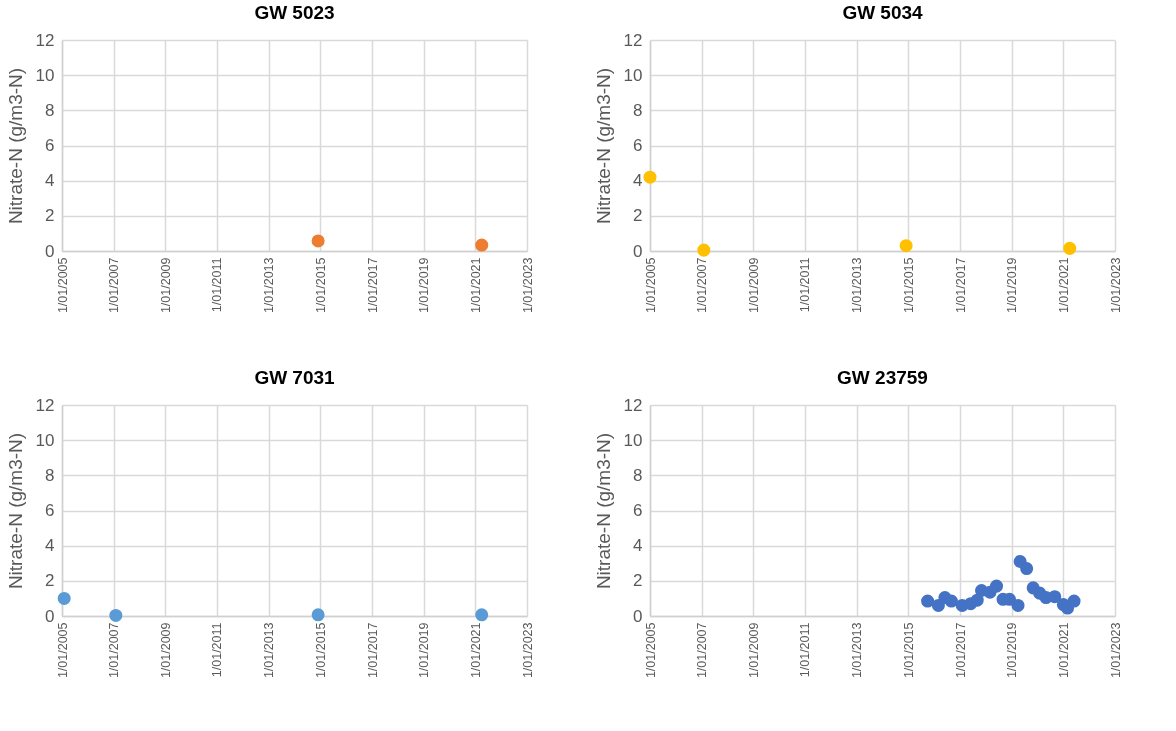 This screenshot has height=731, width=1176. Describe the element at coordinates (295, 377) in the screenshot. I see `chart-title: GW 7031` at that location.